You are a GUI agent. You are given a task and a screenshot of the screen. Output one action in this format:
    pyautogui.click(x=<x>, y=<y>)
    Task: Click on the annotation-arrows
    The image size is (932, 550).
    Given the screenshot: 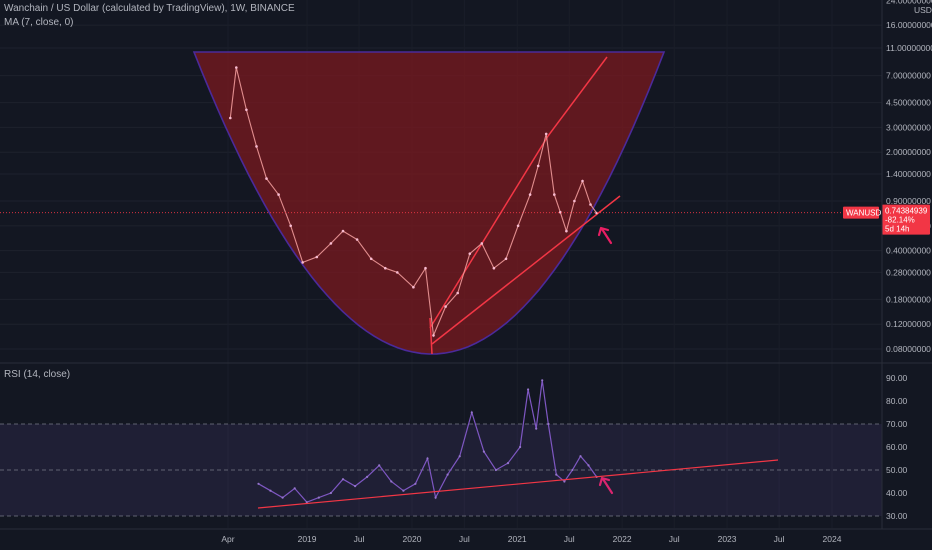 What is the action you would take?
    pyautogui.click(x=605, y=360)
    